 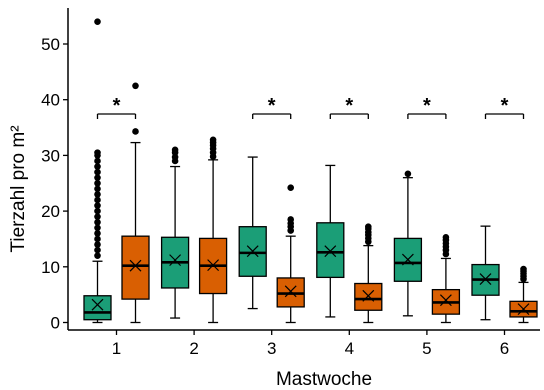 I want to click on box-series1-cat6, so click(x=485, y=273).